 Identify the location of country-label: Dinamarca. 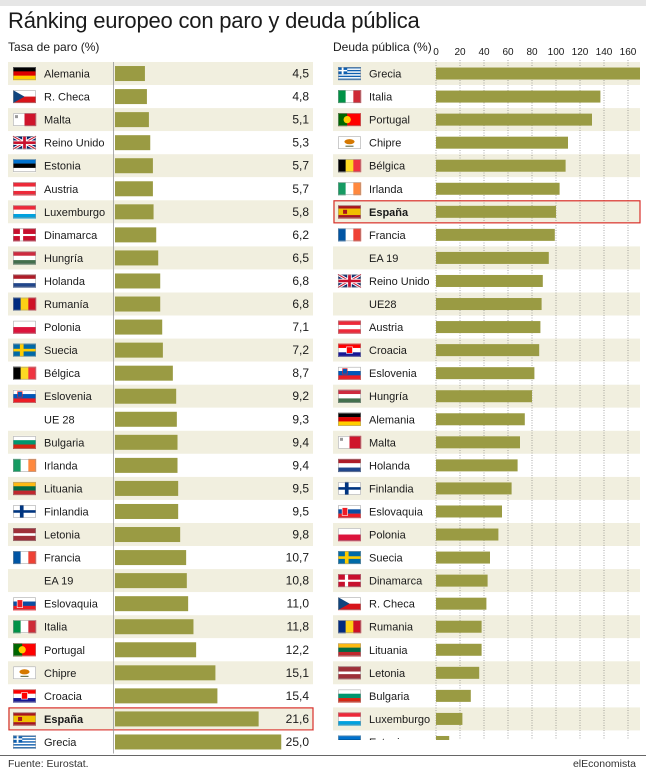
(71, 236).